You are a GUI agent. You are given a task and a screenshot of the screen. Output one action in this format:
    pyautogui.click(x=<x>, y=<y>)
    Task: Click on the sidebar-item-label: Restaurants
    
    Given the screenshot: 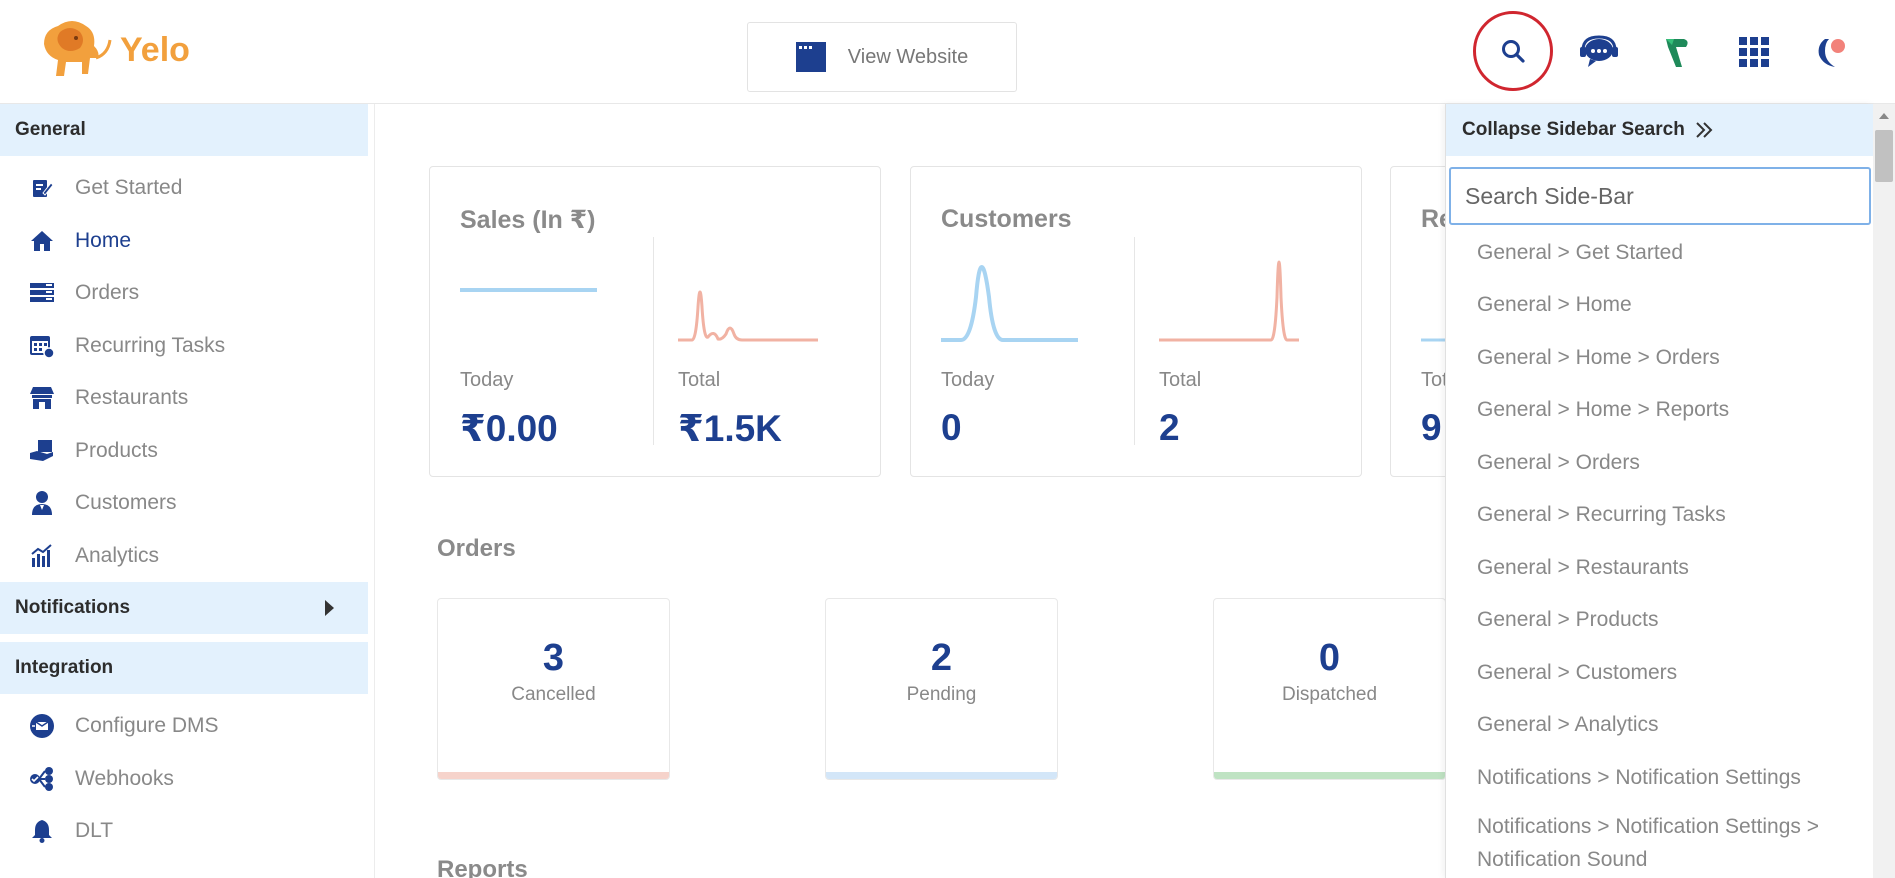 What is the action you would take?
    pyautogui.click(x=132, y=398)
    